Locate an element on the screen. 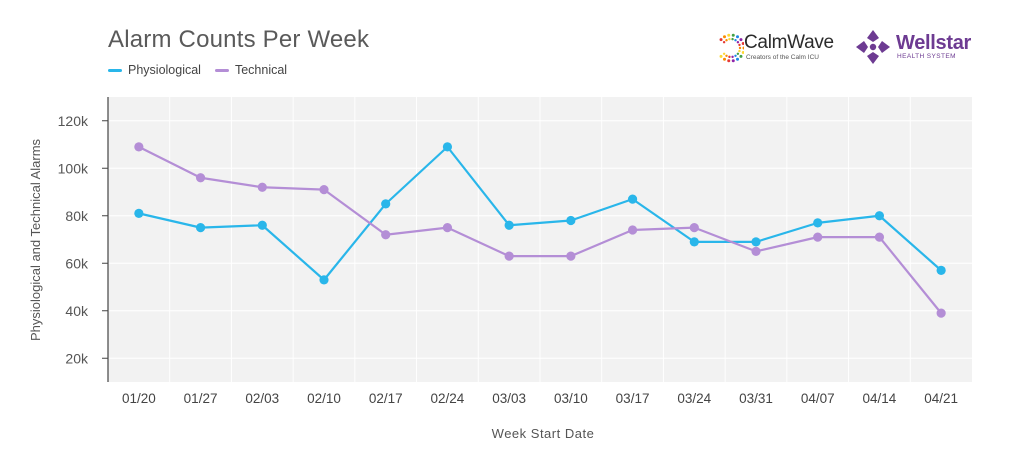 The width and height of the screenshot is (1024, 462). x-tick-label: 02/17 is located at coordinates (386, 398).